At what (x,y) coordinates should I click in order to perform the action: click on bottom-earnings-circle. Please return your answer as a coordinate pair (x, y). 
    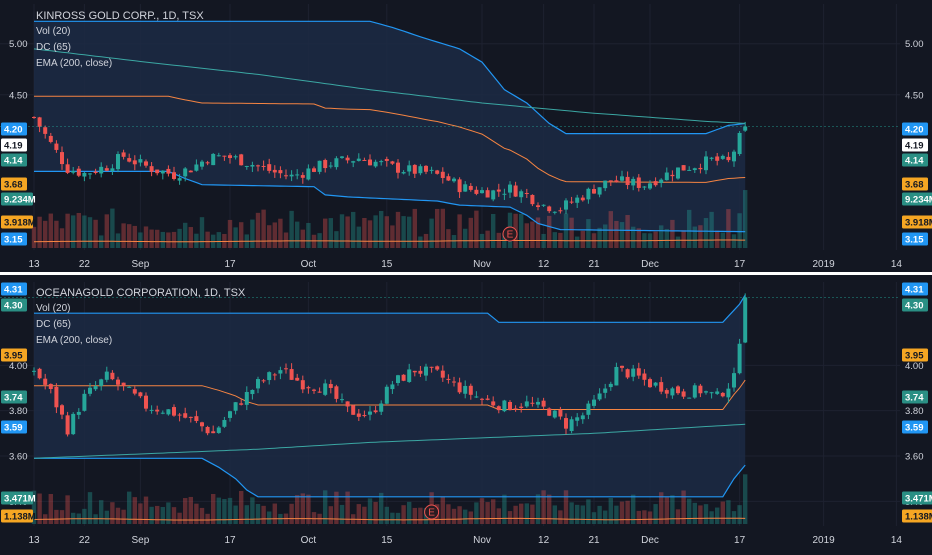
    Looking at the image, I should click on (432, 512).